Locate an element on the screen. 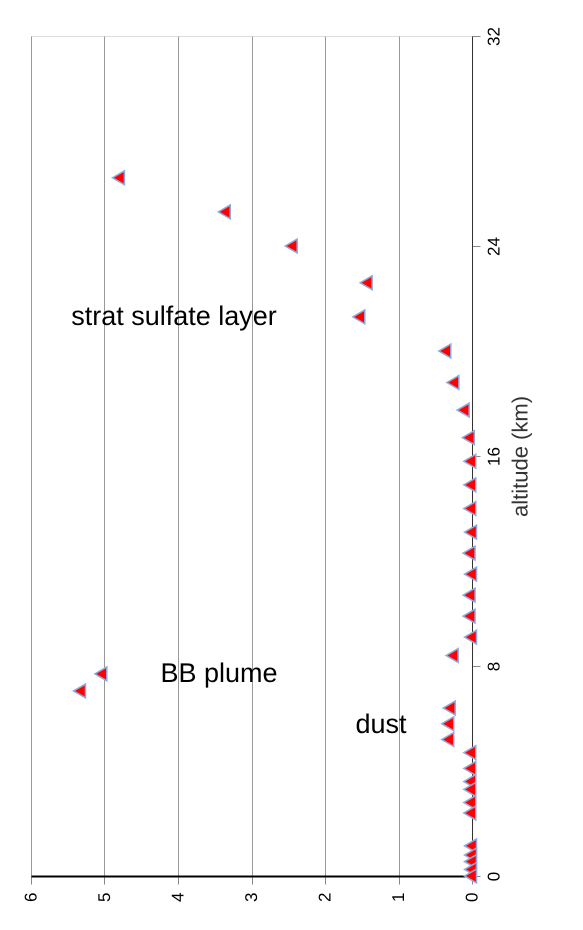 The height and width of the screenshot is (930, 583). y-tick-label: 32 is located at coordinates (494, 36).